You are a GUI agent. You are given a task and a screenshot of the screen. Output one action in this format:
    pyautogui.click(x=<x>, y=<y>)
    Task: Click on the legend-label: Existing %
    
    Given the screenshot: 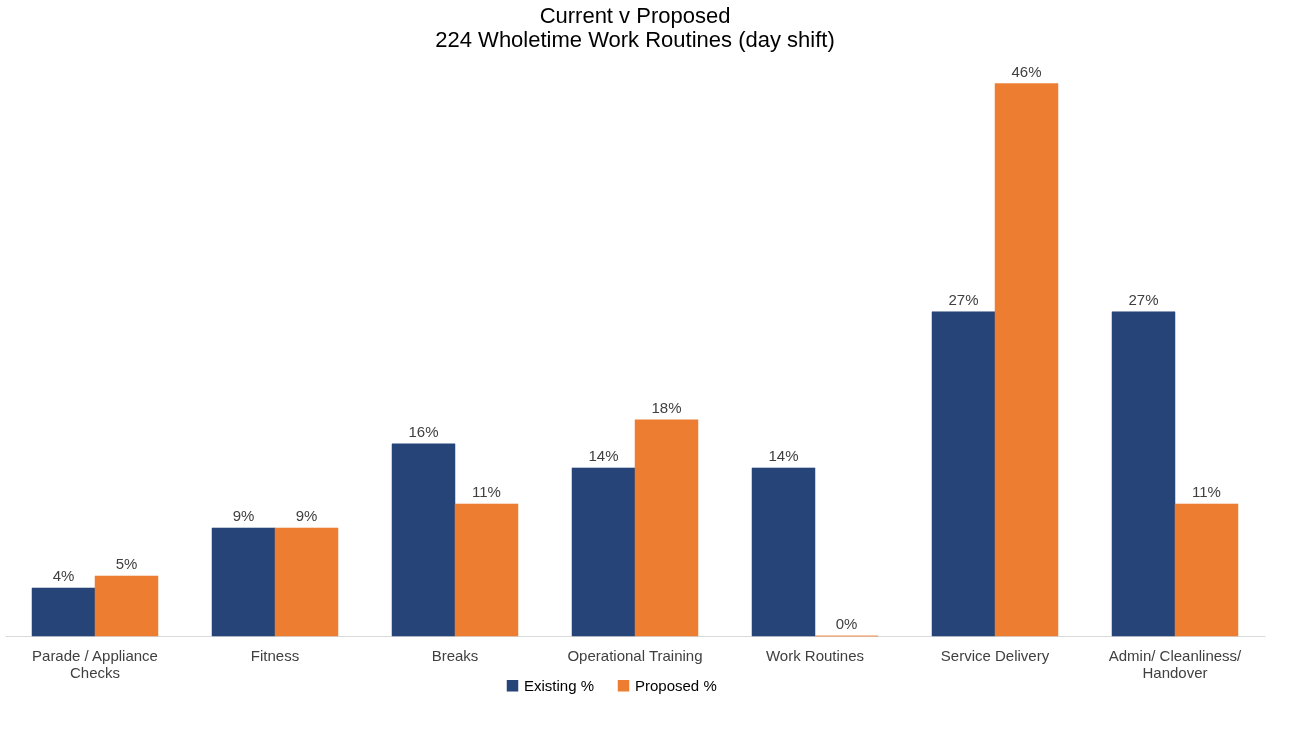 What is the action you would take?
    pyautogui.click(x=559, y=685)
    